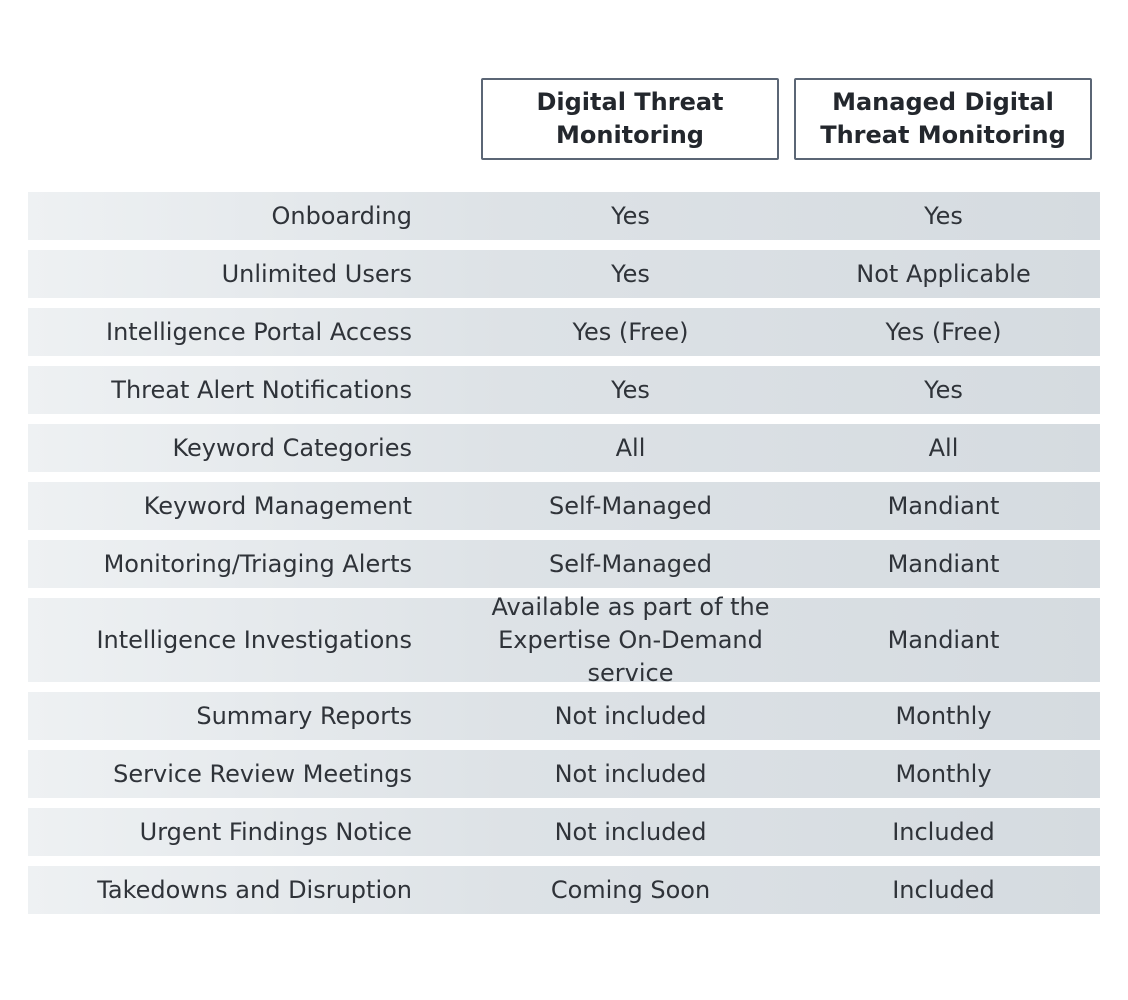 The height and width of the screenshot is (1000, 1128). I want to click on table-row: Threat Alert Notifications Yes Yes, so click(564, 390).